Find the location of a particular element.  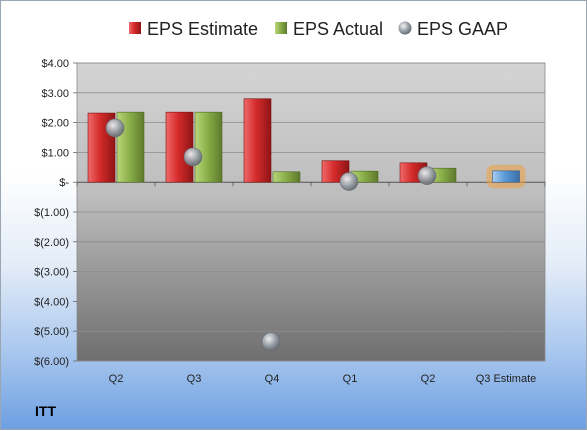

legend: EPS Estimate EPS Actual EPS GAAP is located at coordinates (318, 29).